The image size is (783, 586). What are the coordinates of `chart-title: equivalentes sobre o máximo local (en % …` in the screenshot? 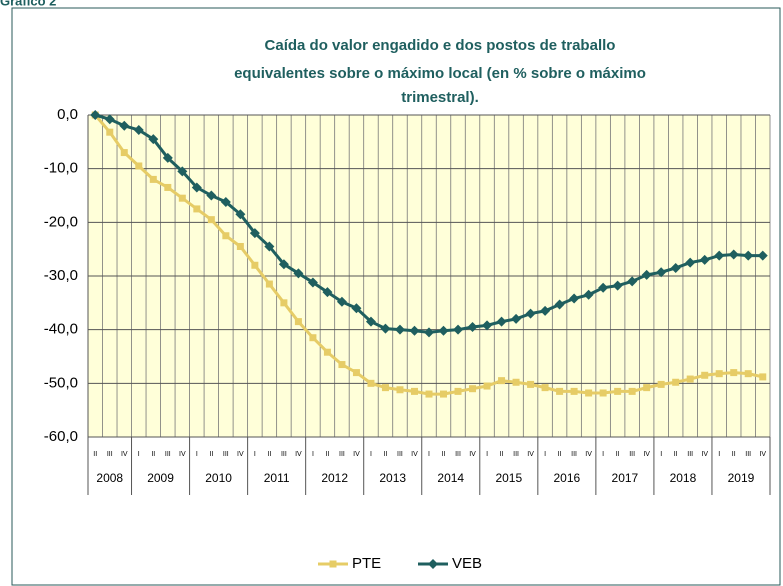 It's located at (440, 73).